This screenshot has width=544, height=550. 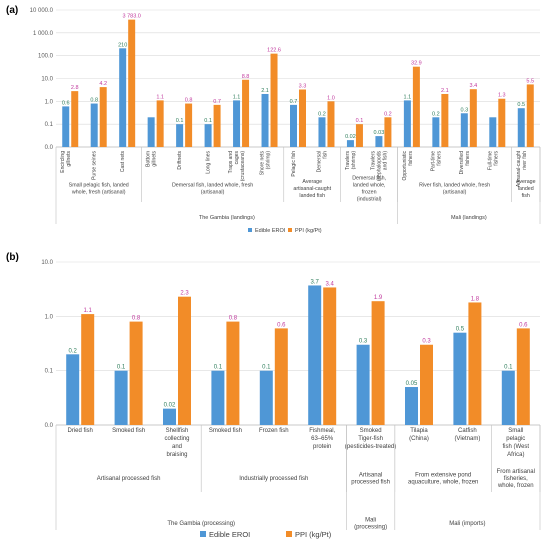 What do you see at coordinates (419, 439) in the screenshot?
I see `category-label: (China)` at bounding box center [419, 439].